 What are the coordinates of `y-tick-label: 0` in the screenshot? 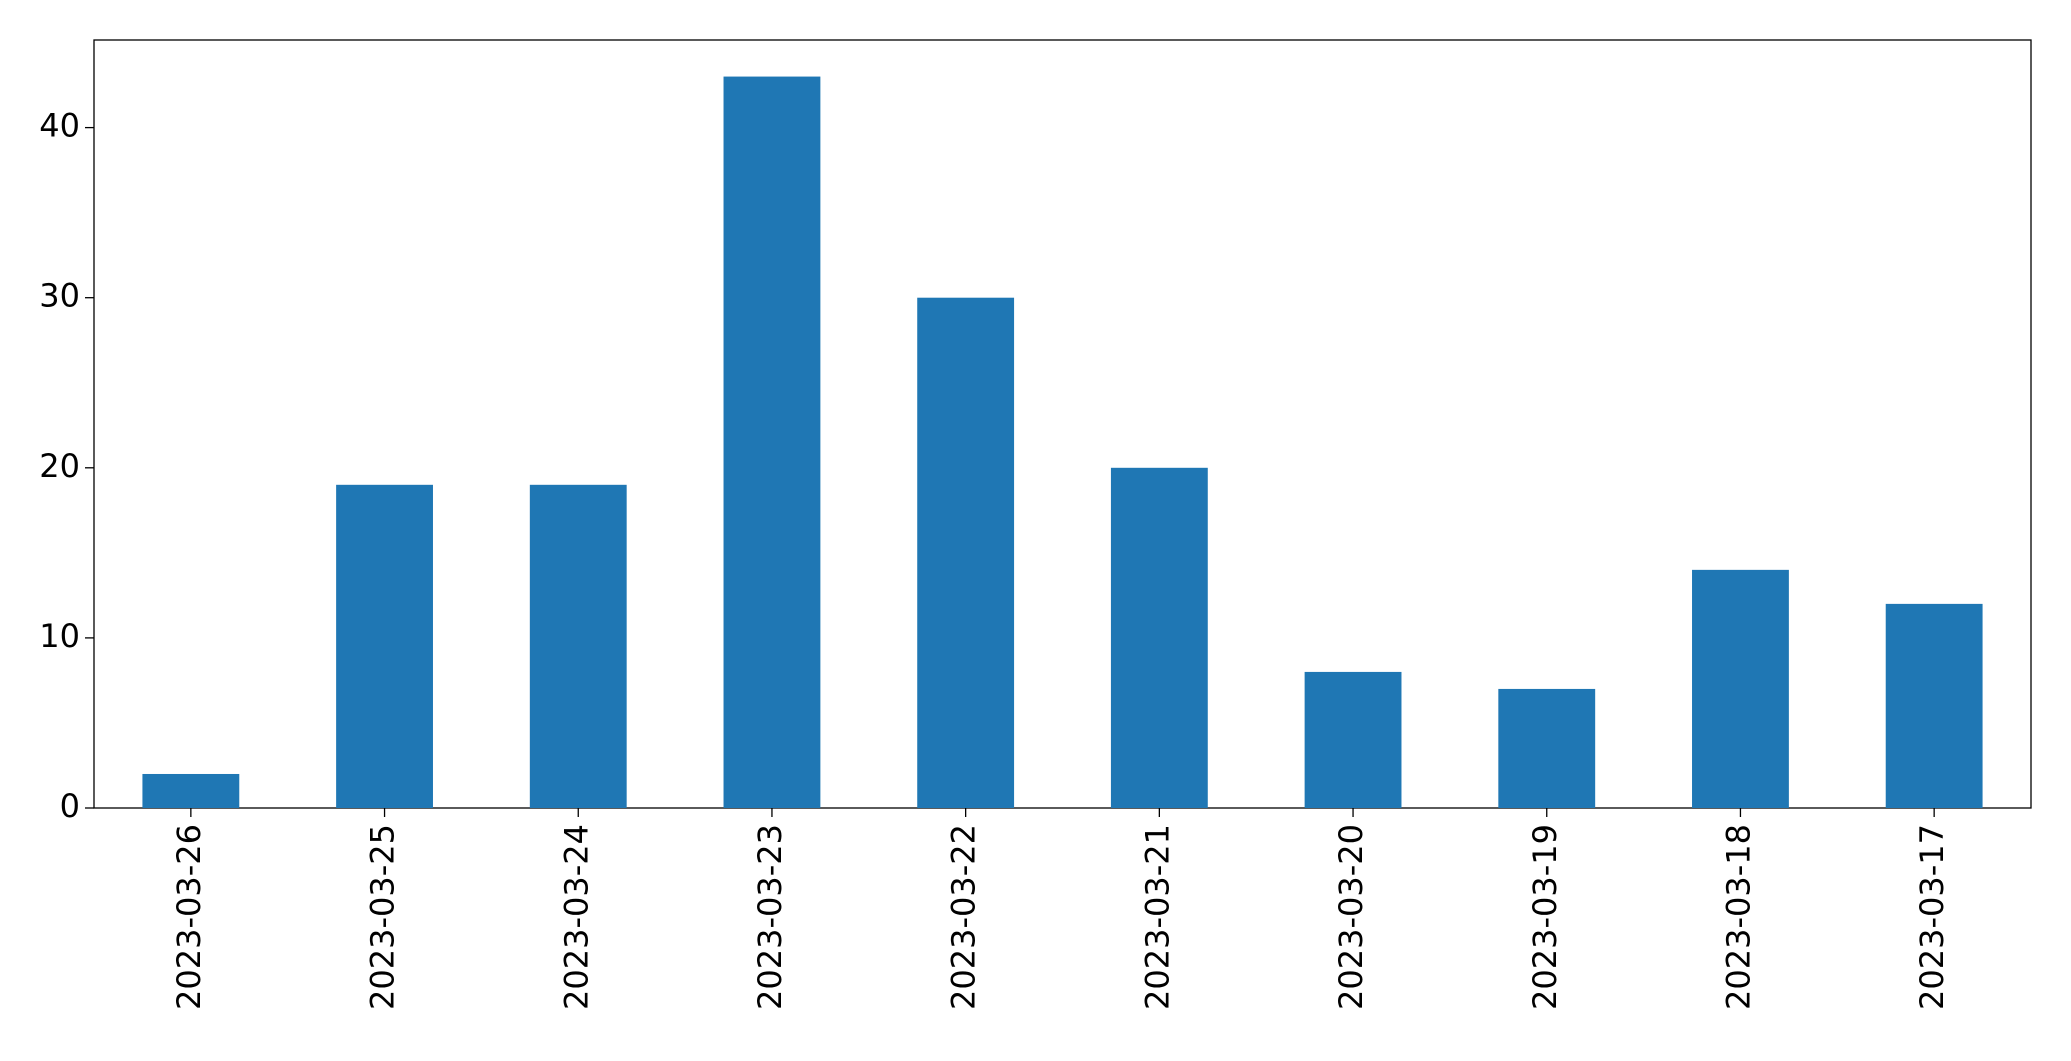 It's located at (70, 806).